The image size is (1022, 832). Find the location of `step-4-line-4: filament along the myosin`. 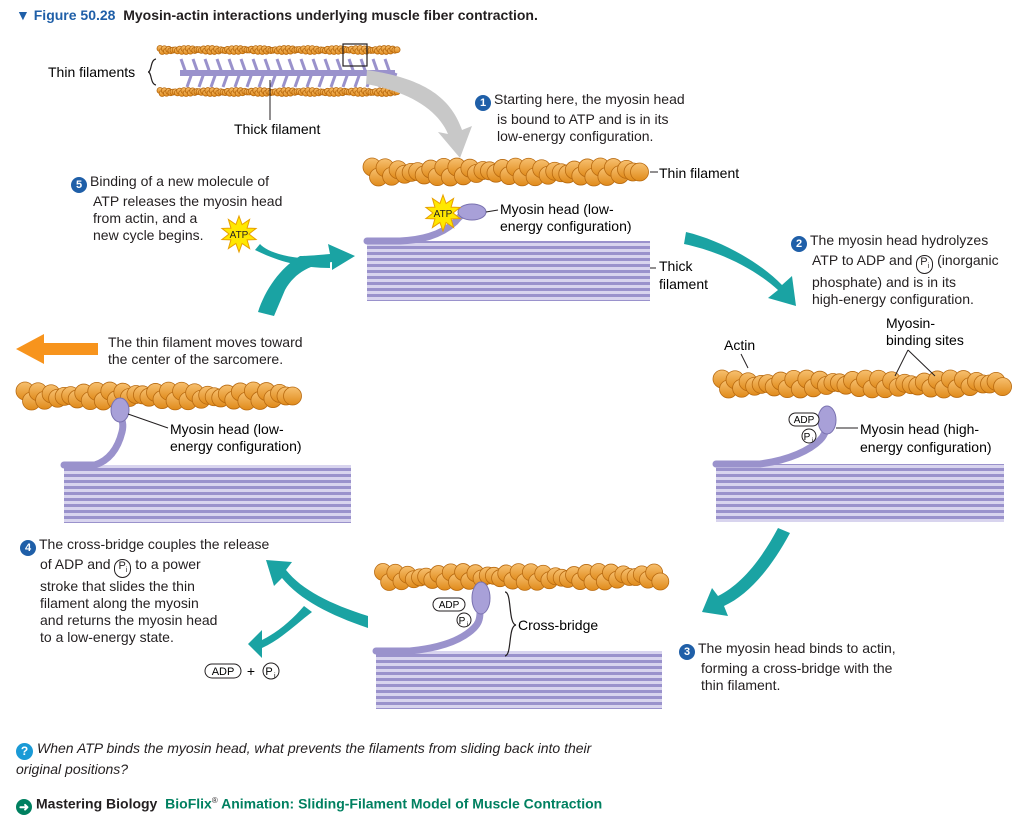

step-4-line-4: filament along the myosin is located at coordinates (119, 603).